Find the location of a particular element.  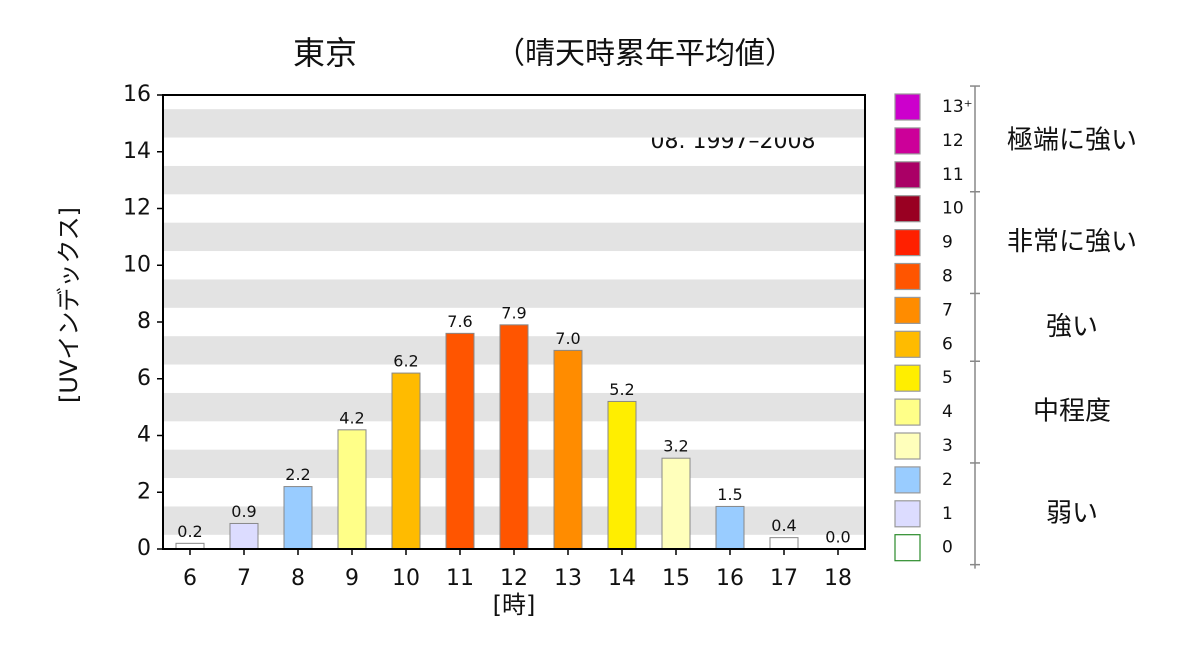

x-axis-label: [時] is located at coordinates (514, 605).